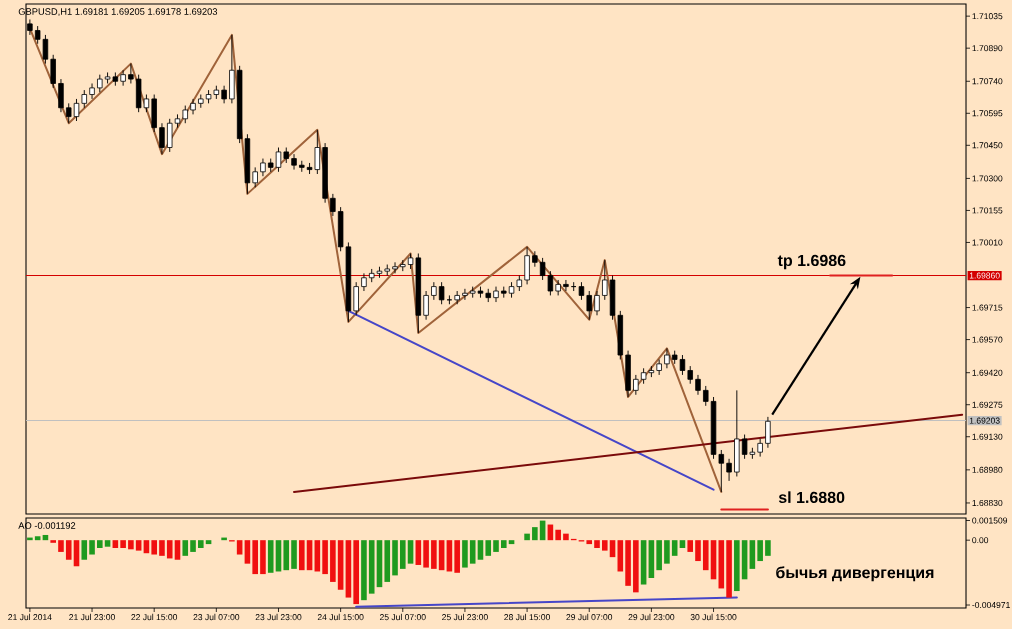 This screenshot has width=1012, height=629. What do you see at coordinates (811, 497) in the screenshot?
I see `annotation: sl 1.6880` at bounding box center [811, 497].